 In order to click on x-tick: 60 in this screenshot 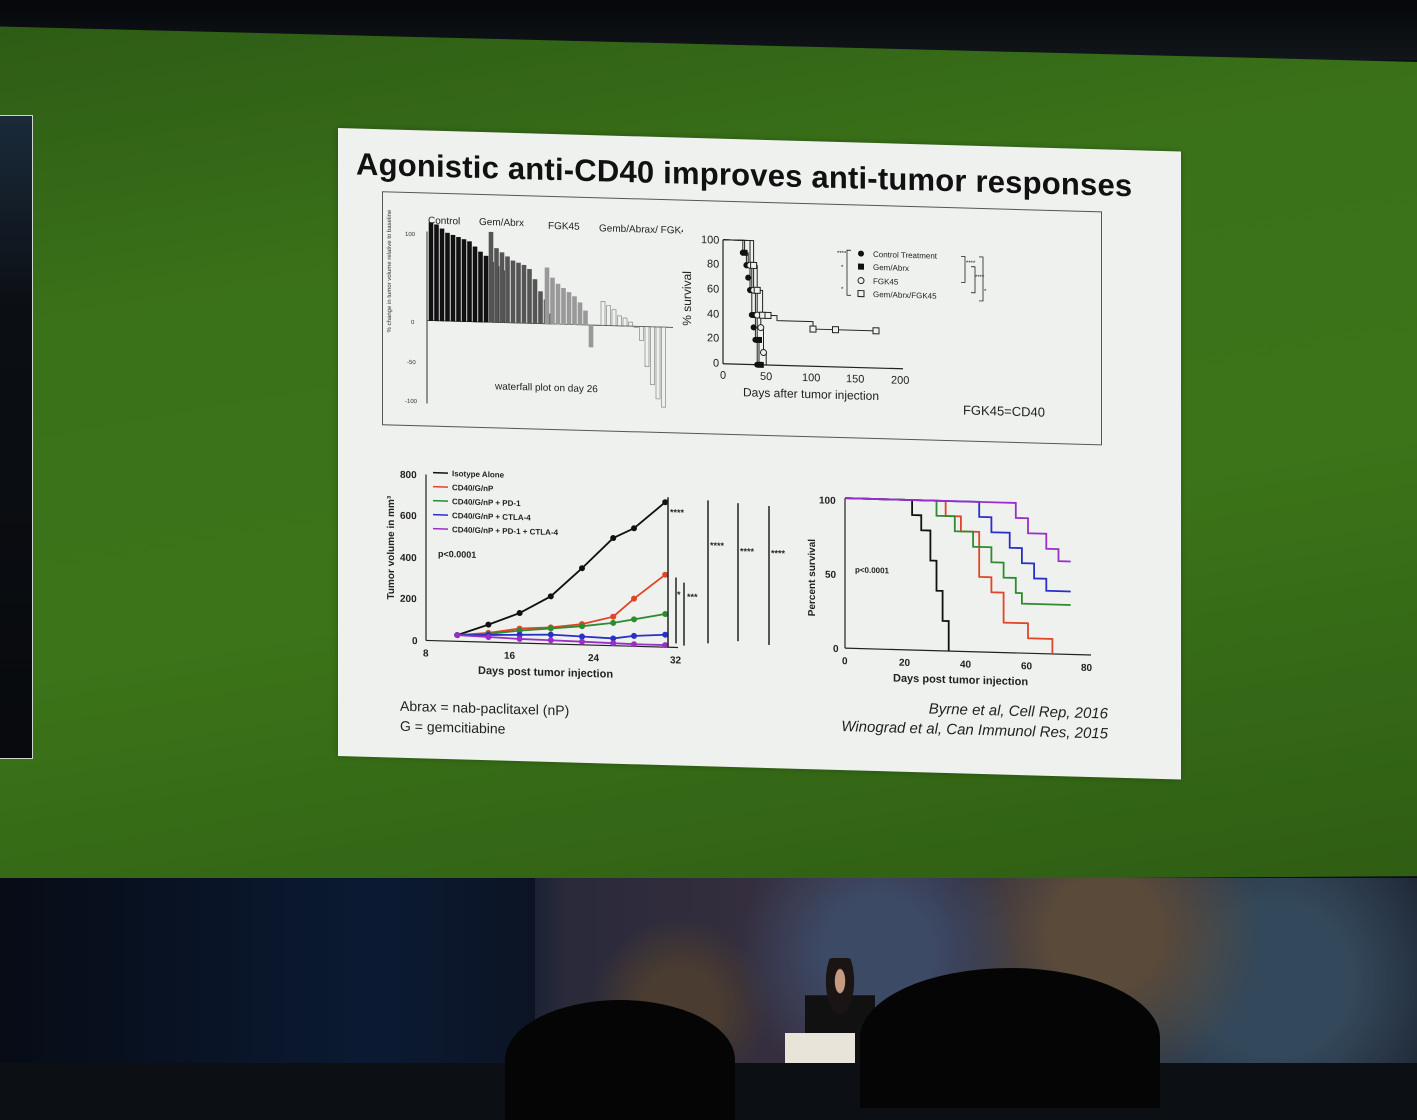, I will do `click(1027, 666)`.